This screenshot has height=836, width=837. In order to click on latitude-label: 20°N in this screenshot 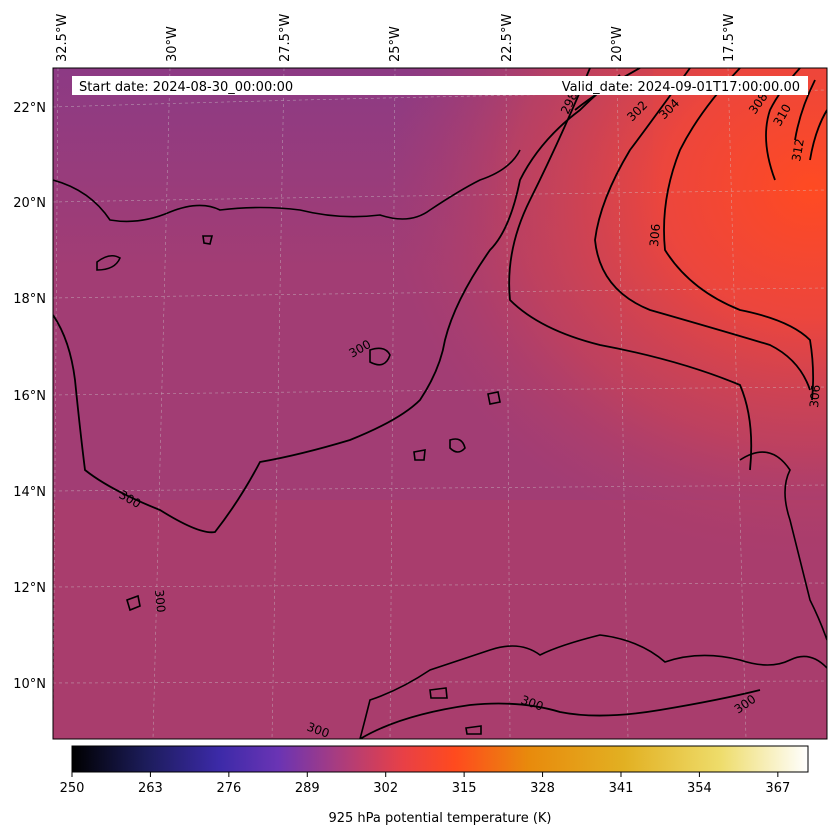, I will do `click(29, 203)`.